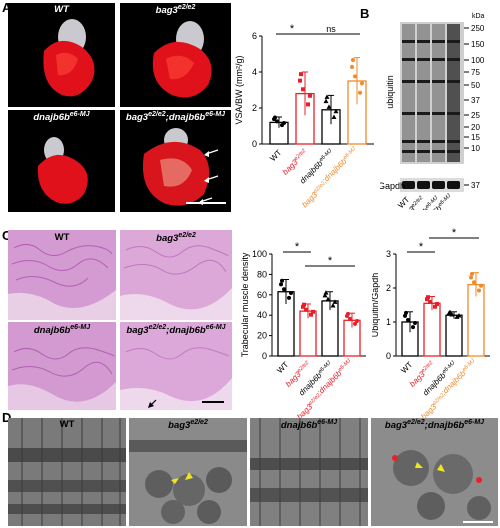 This screenshot has height=528, width=500. I want to click on heart-illustration, so click(184, 167).